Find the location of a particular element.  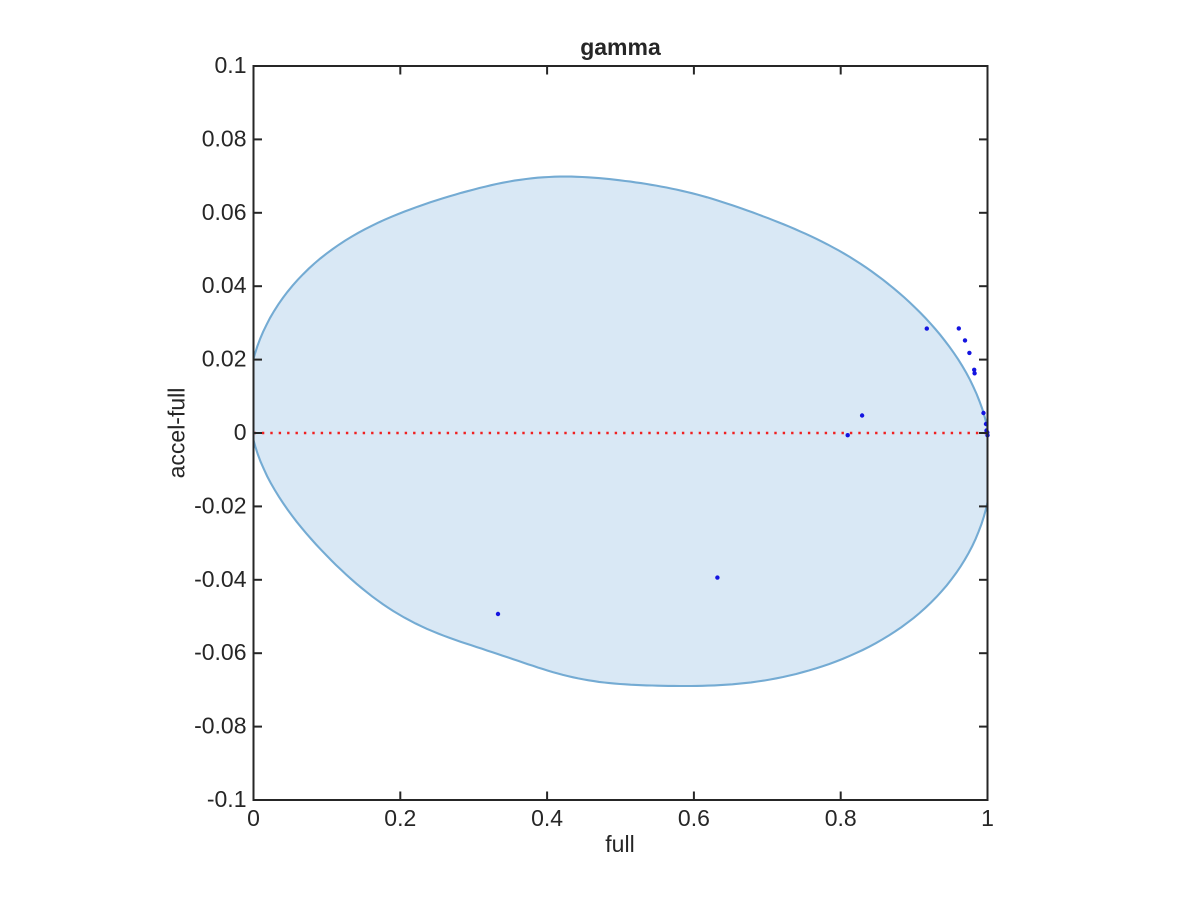

svg-text: 0.2 is located at coordinates (400, 818).